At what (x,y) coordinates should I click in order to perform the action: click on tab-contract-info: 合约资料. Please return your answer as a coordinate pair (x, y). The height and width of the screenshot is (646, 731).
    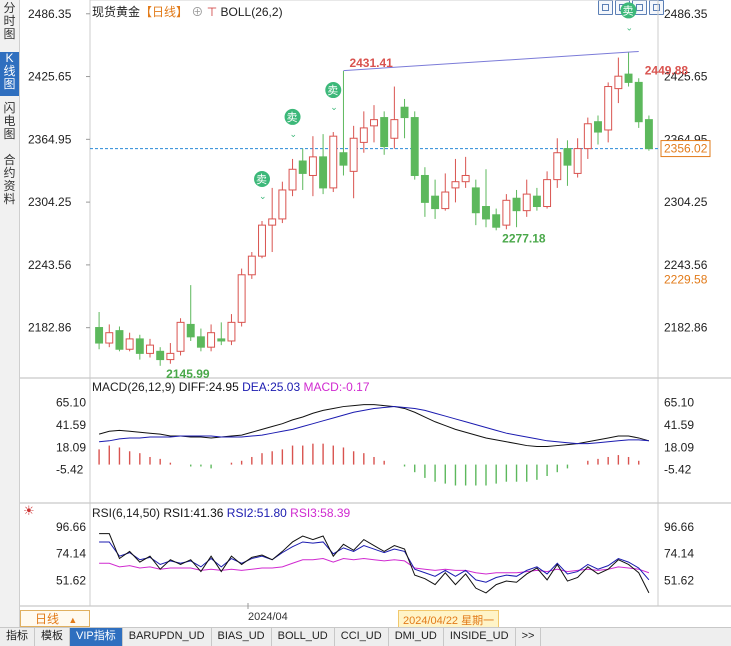
    Looking at the image, I should click on (9, 182).